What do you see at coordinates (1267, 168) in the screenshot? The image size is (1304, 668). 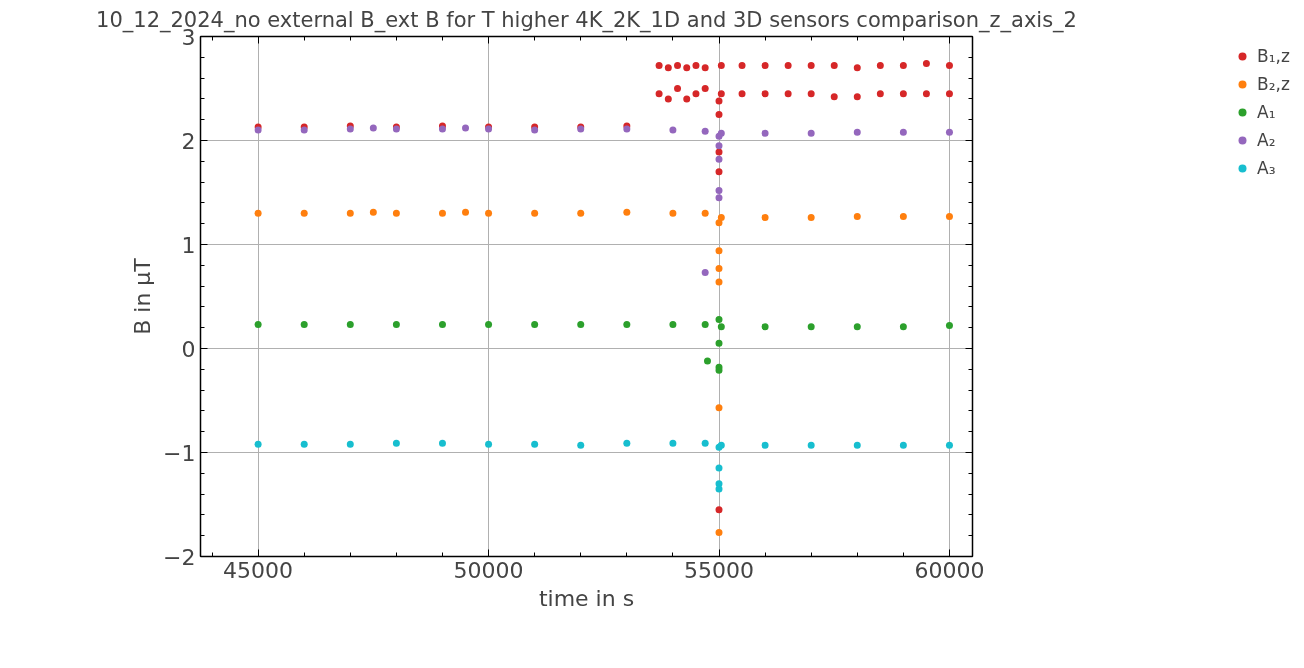 I see `legend-label: A₃` at bounding box center [1267, 168].